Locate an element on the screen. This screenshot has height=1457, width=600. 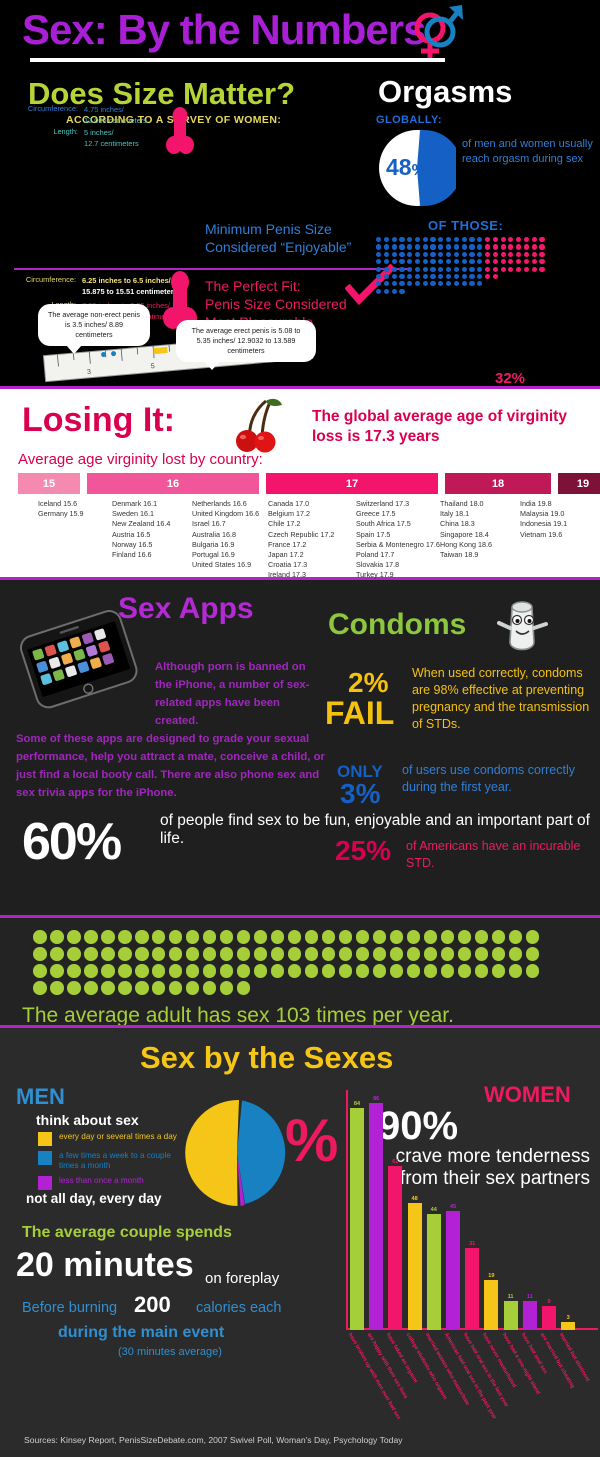
orgasm-pie-chart is located at coordinates (417, 168).